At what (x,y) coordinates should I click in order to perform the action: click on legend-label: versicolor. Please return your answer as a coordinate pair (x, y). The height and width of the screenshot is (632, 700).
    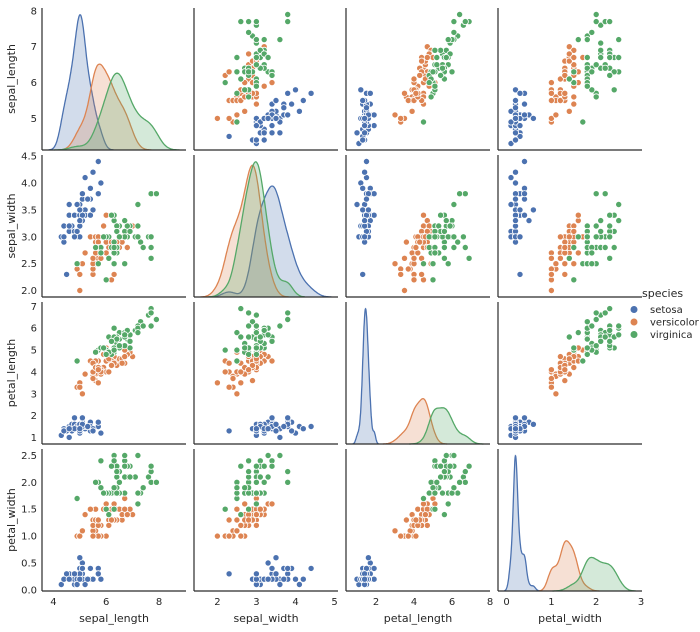
    Looking at the image, I should click on (675, 323).